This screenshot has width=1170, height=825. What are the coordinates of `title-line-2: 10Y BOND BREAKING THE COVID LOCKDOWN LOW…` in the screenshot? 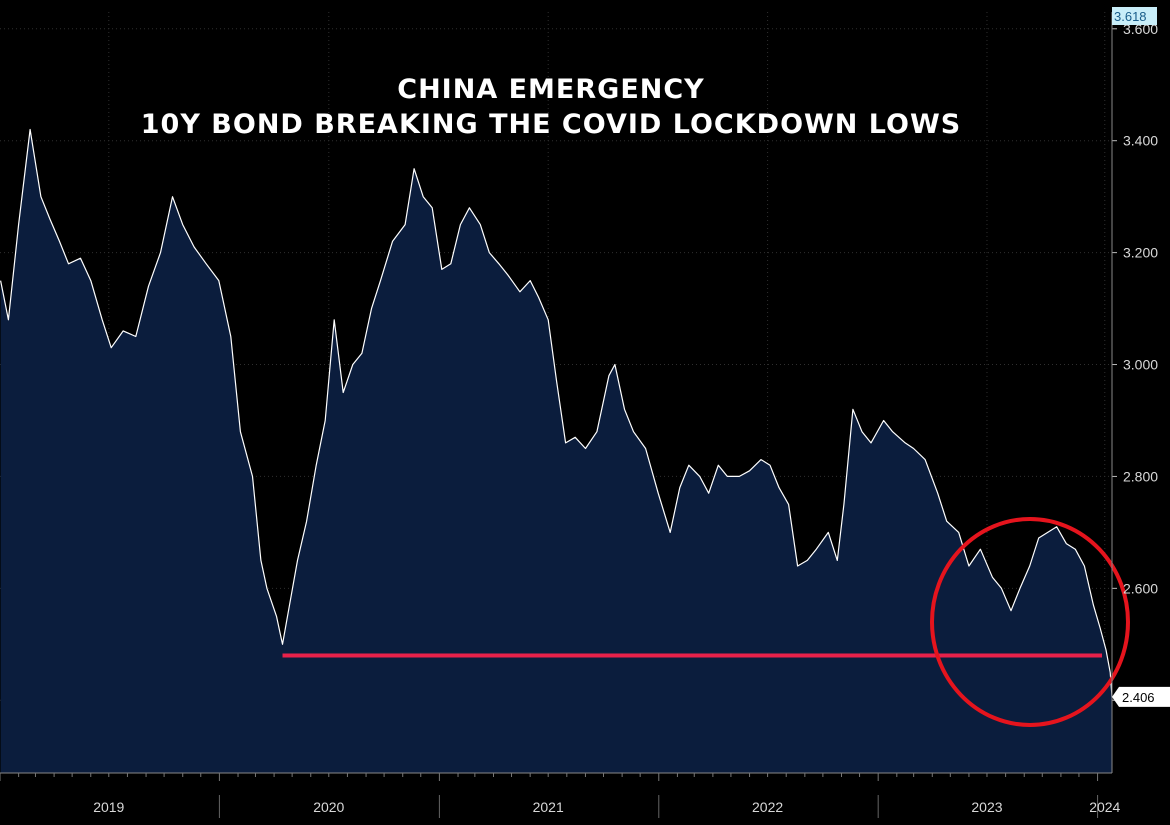 It's located at (551, 124).